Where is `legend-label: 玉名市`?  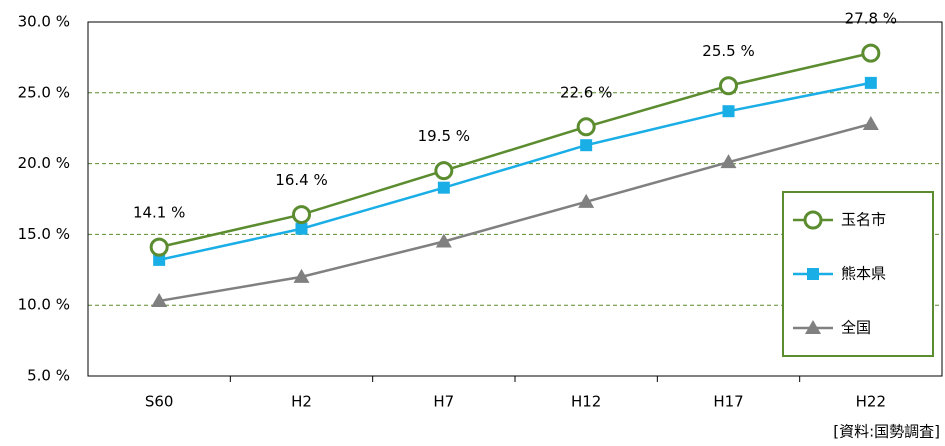 legend-label: 玉名市 is located at coordinates (863, 220).